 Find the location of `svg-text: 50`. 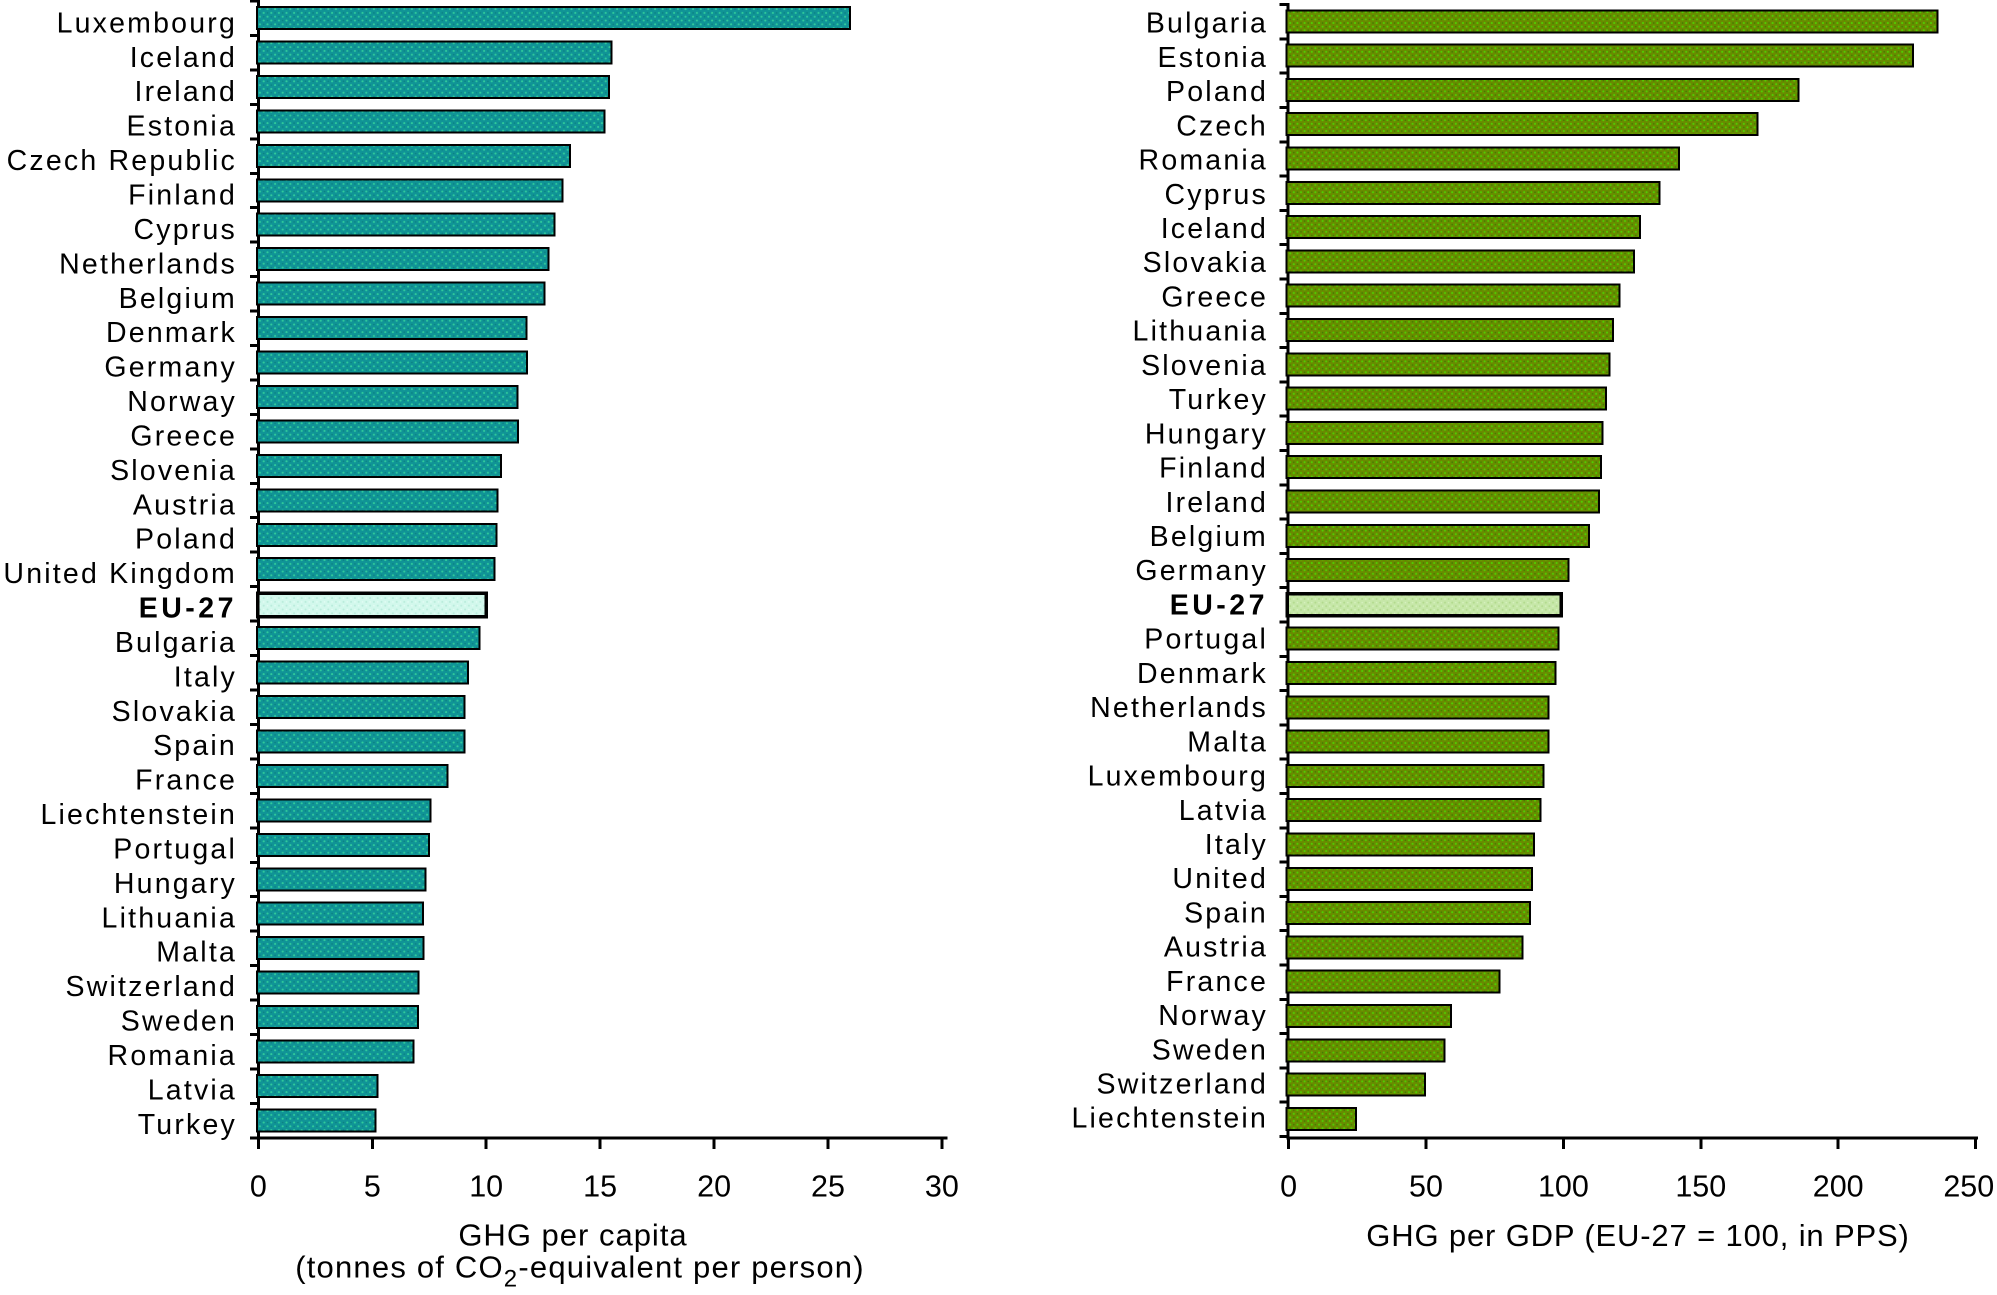

svg-text: 50 is located at coordinates (1426, 1187).